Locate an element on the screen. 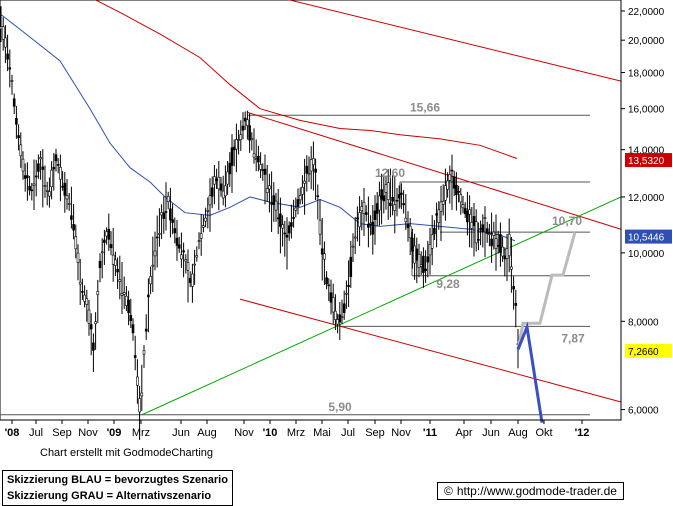 This screenshot has height=506, width=673. price-label-text: 10,5446 is located at coordinates (646, 238).